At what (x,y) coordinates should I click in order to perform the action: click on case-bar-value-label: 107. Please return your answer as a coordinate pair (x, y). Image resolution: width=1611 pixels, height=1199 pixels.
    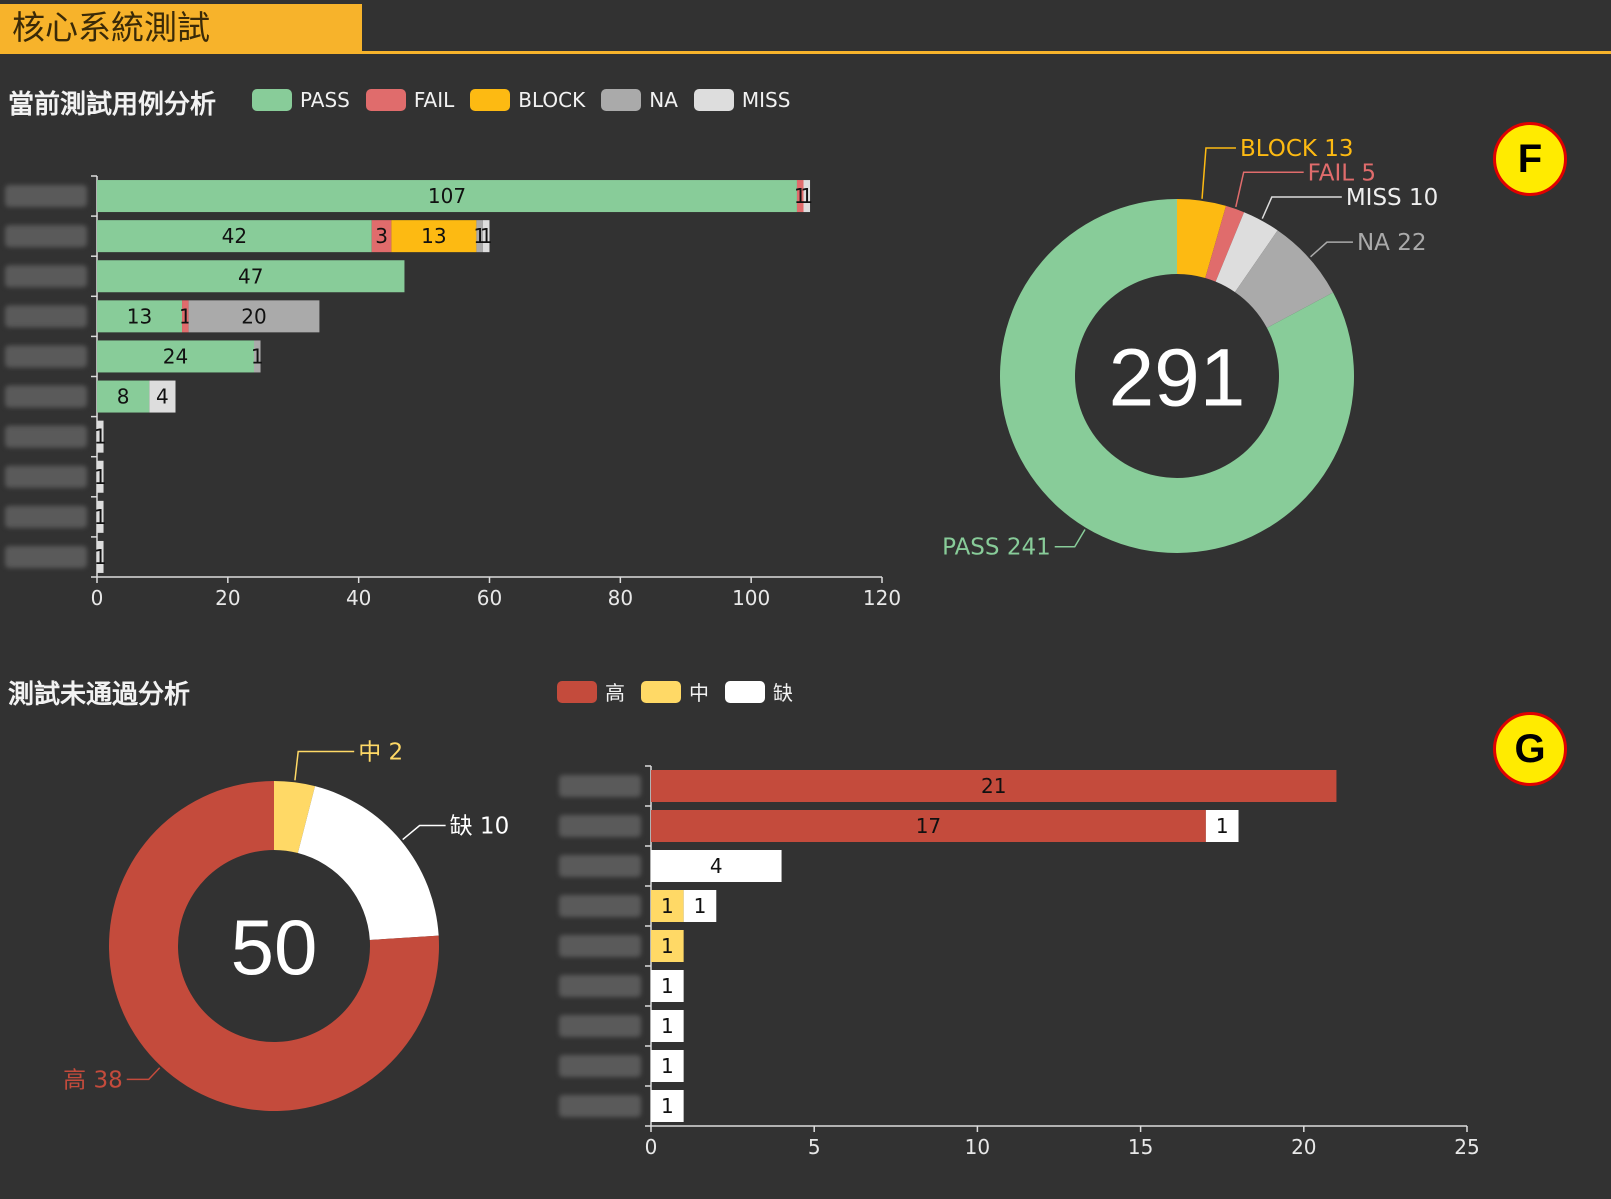
    Looking at the image, I should click on (447, 196).